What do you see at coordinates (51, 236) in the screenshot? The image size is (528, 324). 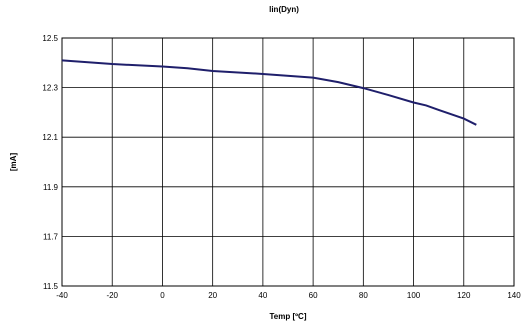 I see `y-tick-label: 11.7` at bounding box center [51, 236].